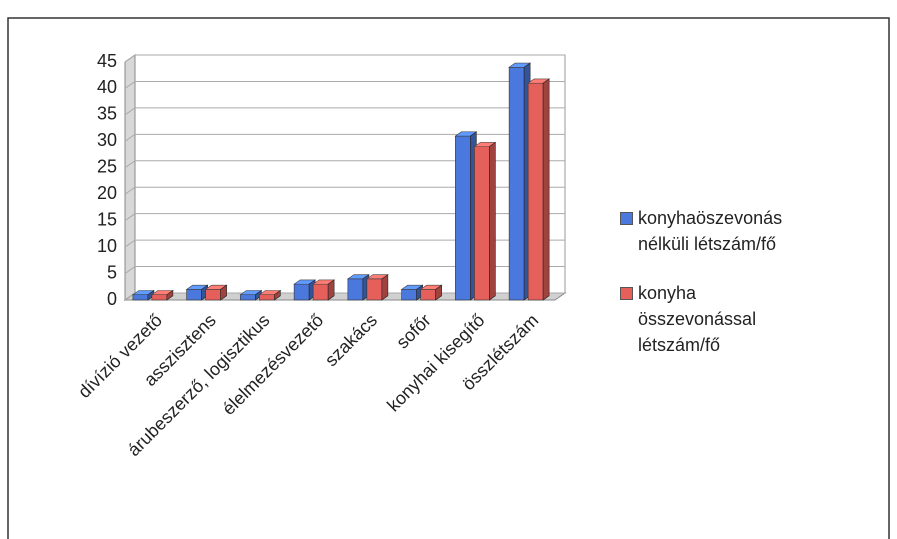 This screenshot has height=539, width=897. What do you see at coordinates (107, 140) in the screenshot?
I see `y-tick-label: 30` at bounding box center [107, 140].